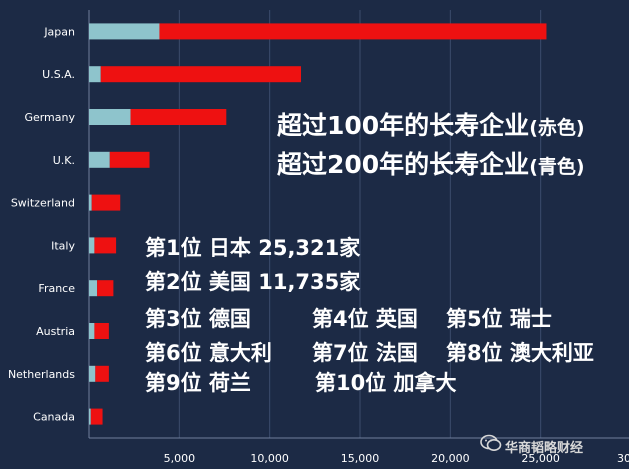 This screenshot has width=629, height=469. I want to click on rank-8: 第8位 澳大利亚, so click(520, 352).